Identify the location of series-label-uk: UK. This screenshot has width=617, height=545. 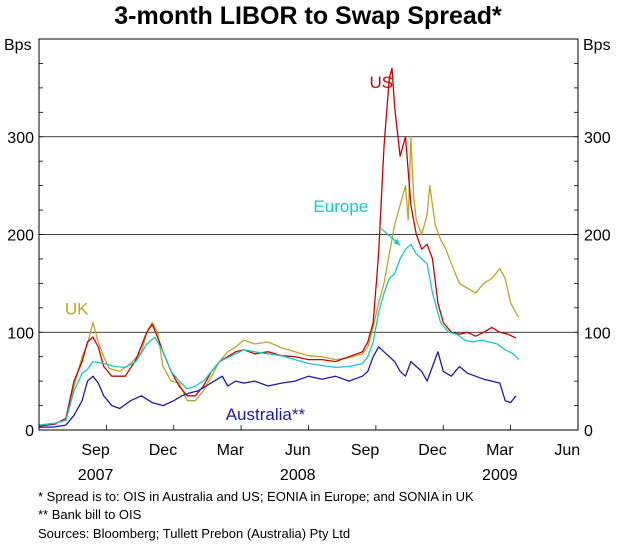
(77, 309).